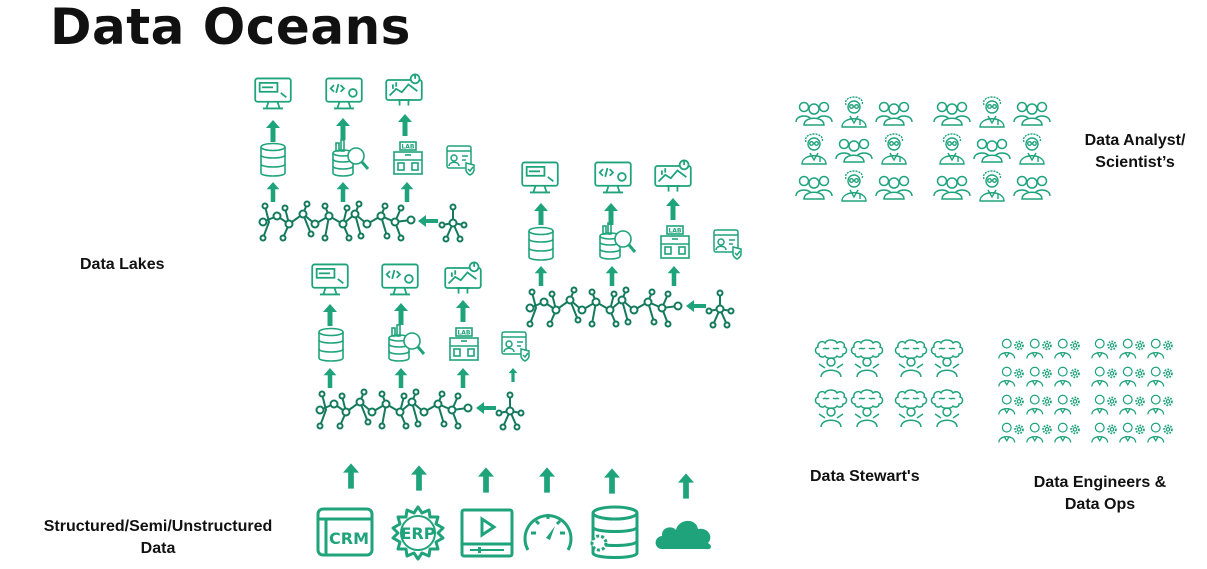  I want to click on database-gear-icon, so click(614, 532).